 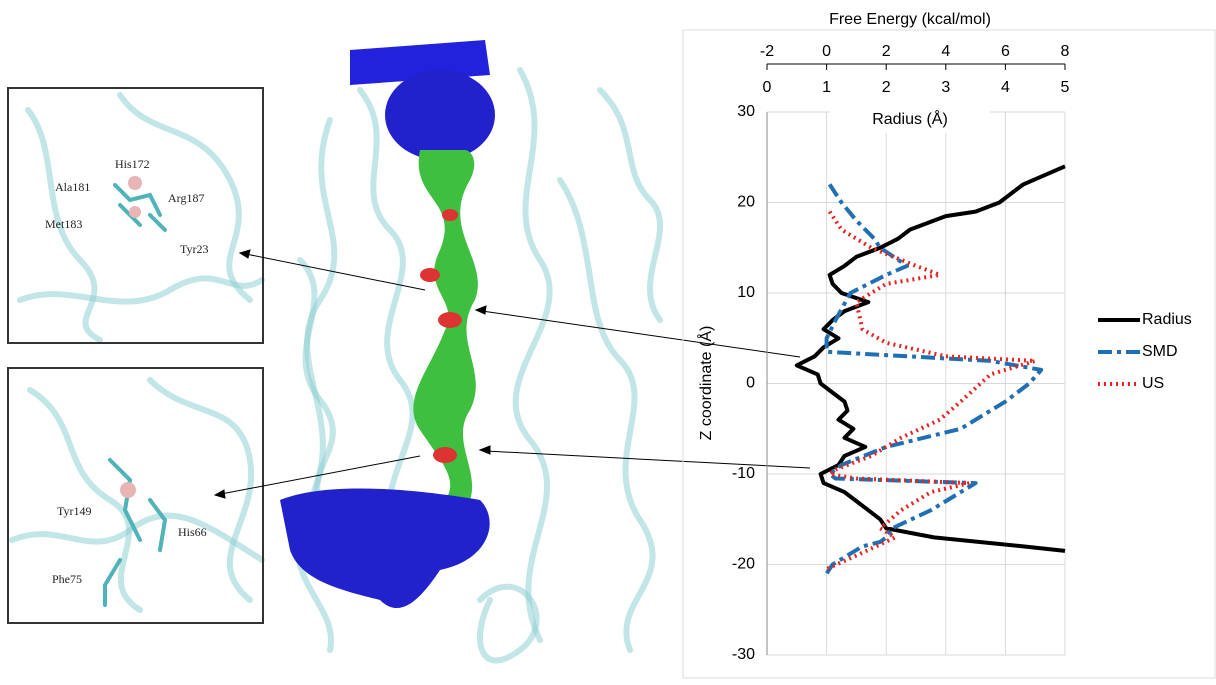 I want to click on y-axis-title: Z coordinate (Å), so click(x=705, y=383).